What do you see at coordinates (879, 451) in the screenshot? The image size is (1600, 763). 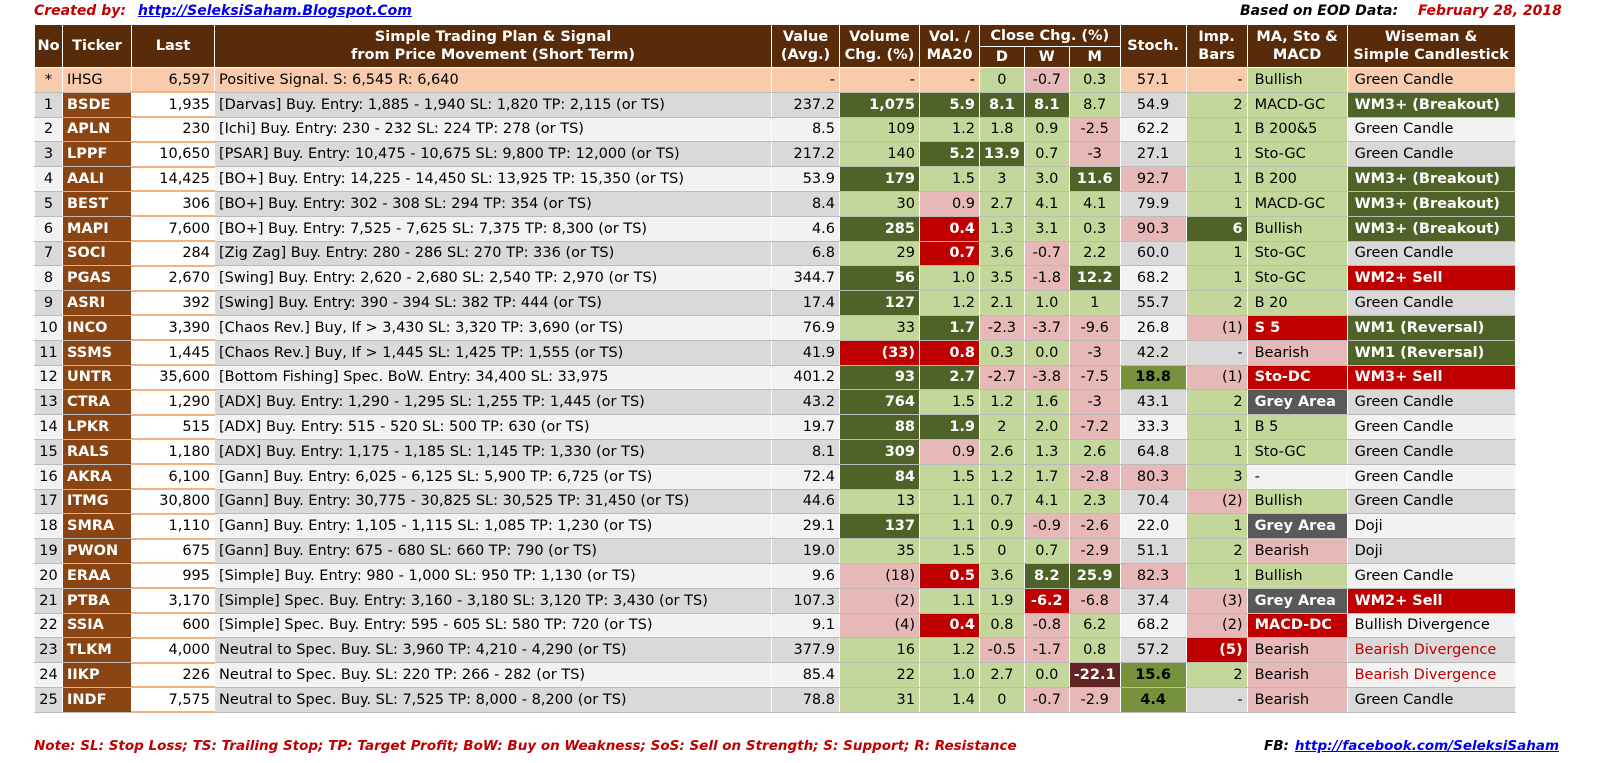 I see `cell-vol: 309` at bounding box center [879, 451].